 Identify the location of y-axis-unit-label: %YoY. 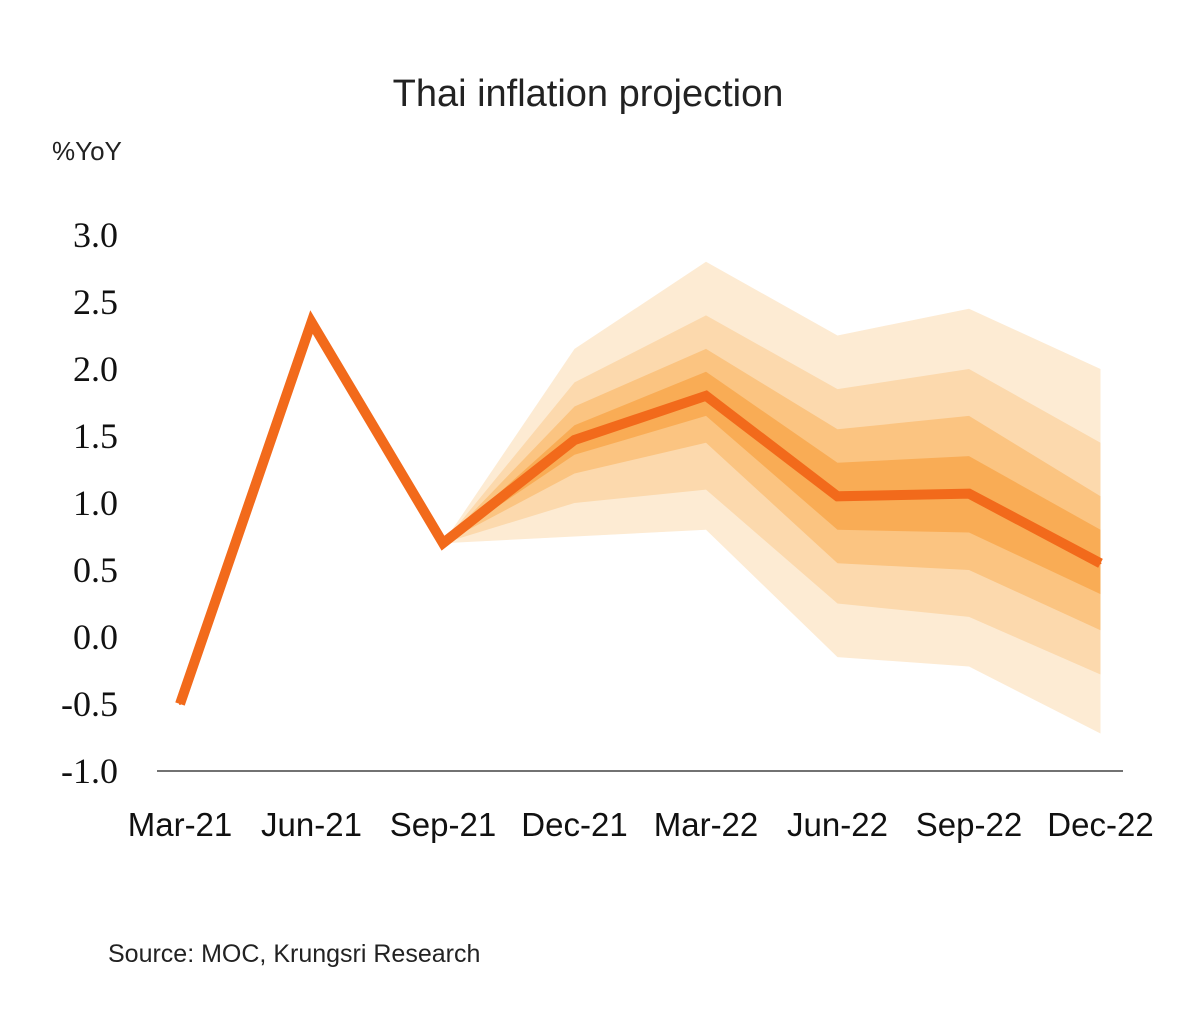
(87, 151).